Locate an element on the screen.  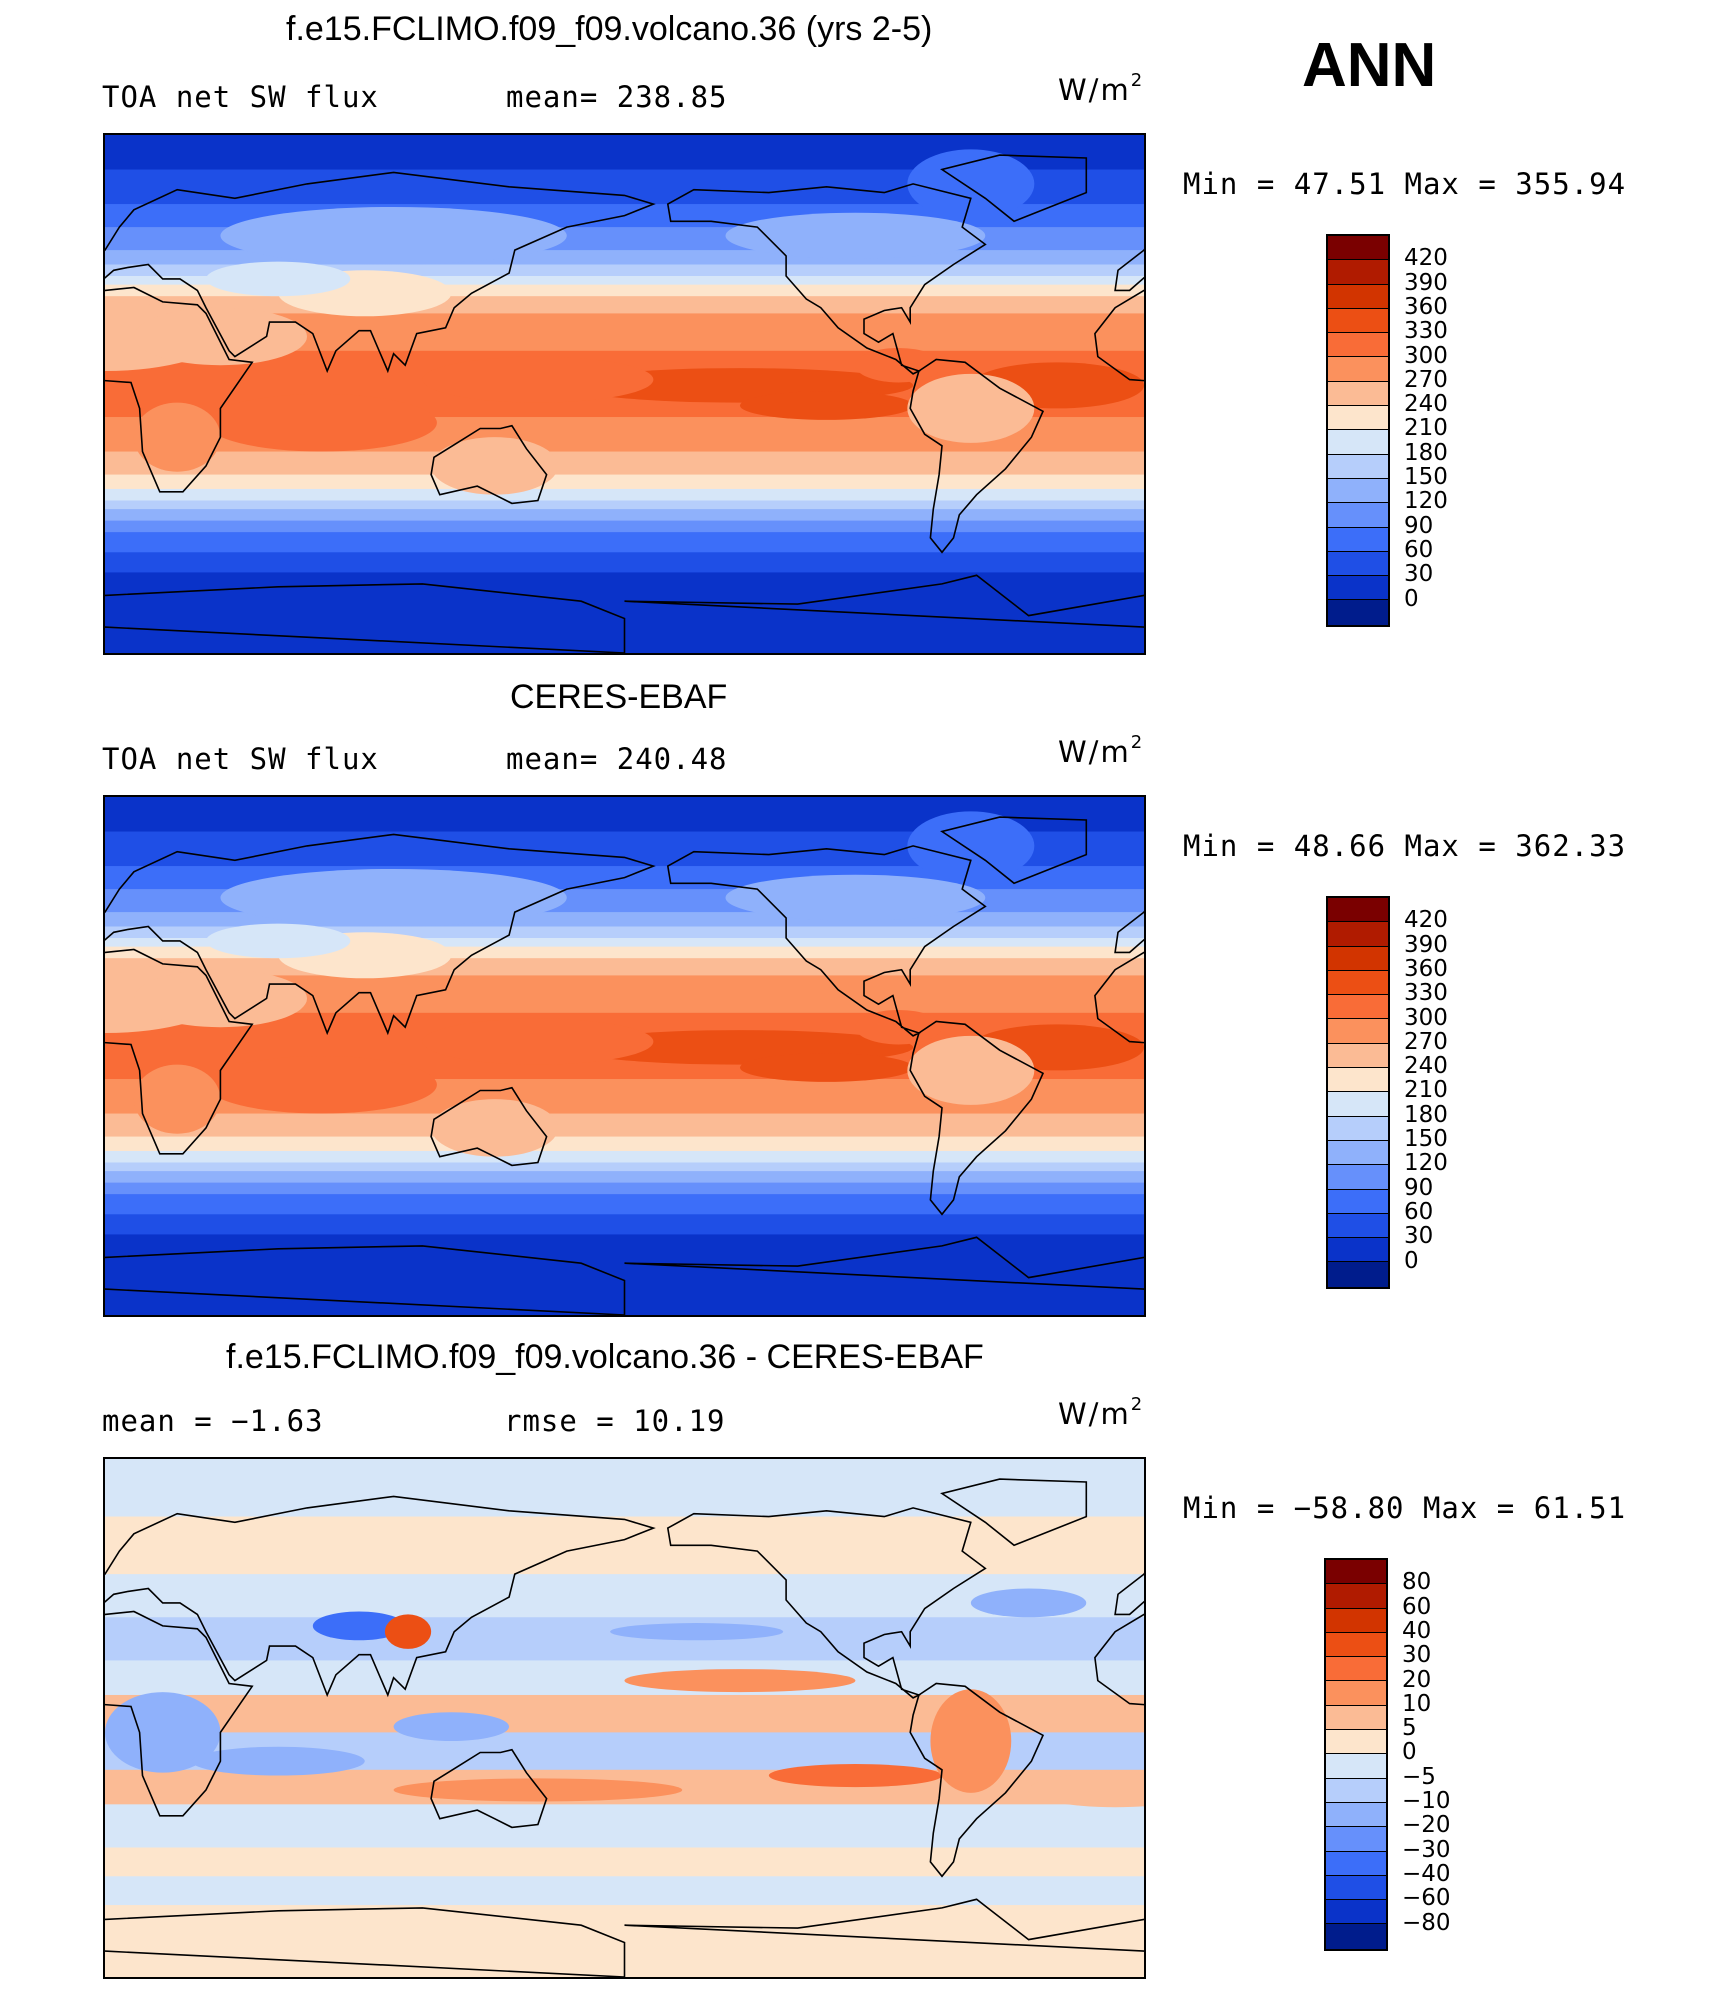
panel1-colorbar is located at coordinates (1358, 430).